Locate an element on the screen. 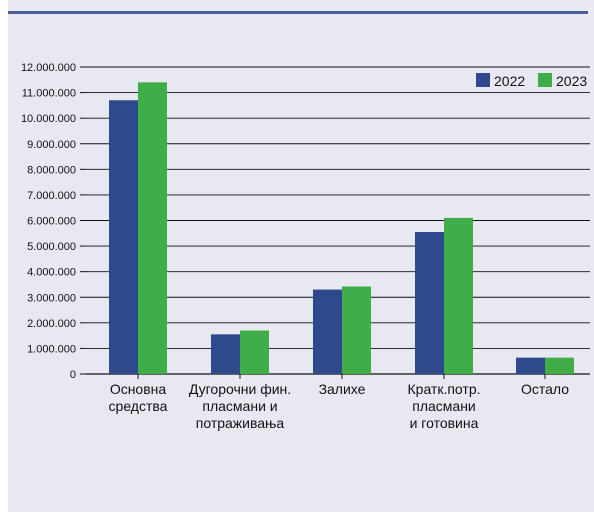 This screenshot has height=519, width=594. ytick-label: 8.000.000 is located at coordinates (51, 170).